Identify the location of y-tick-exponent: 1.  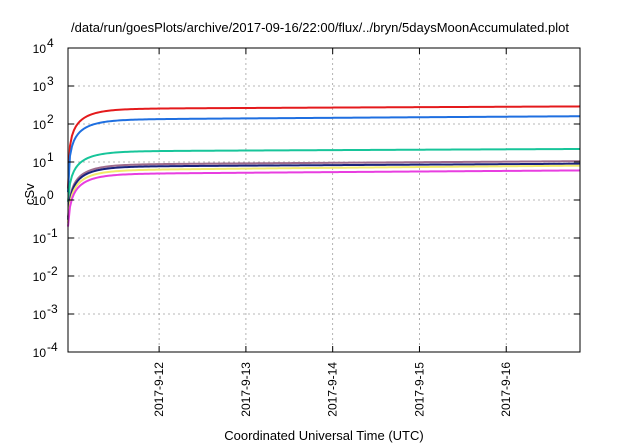
(50, 157).